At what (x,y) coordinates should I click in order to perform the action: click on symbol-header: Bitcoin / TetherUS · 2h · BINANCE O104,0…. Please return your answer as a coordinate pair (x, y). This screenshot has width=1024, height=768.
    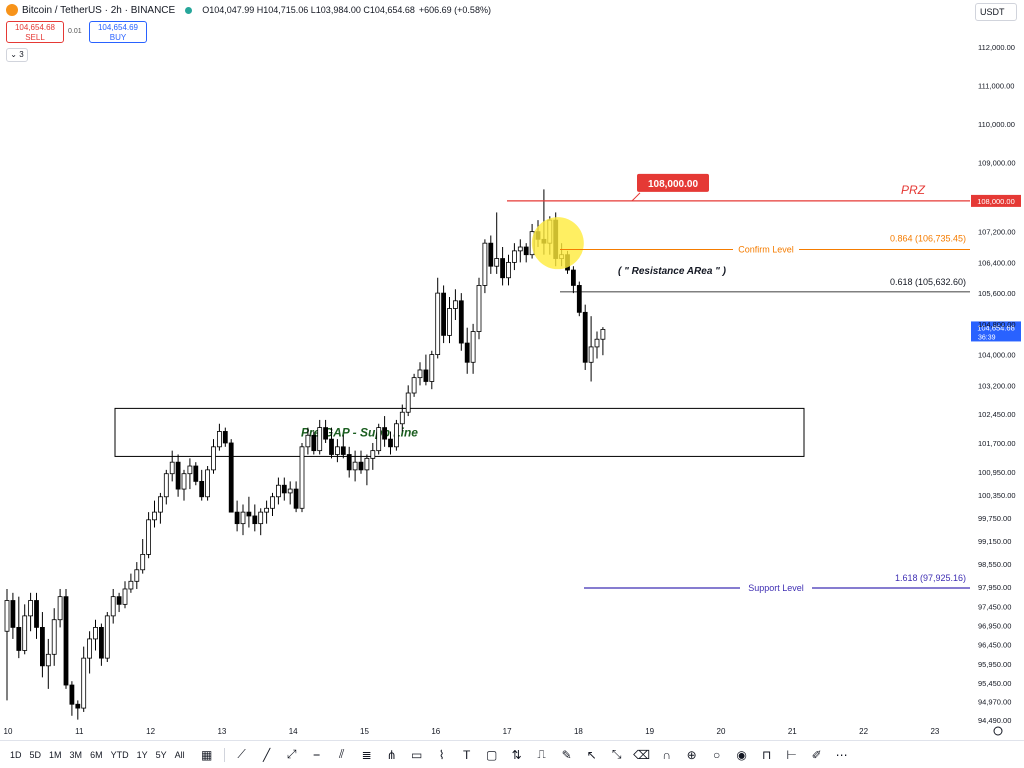
    Looking at the image, I should click on (480, 10).